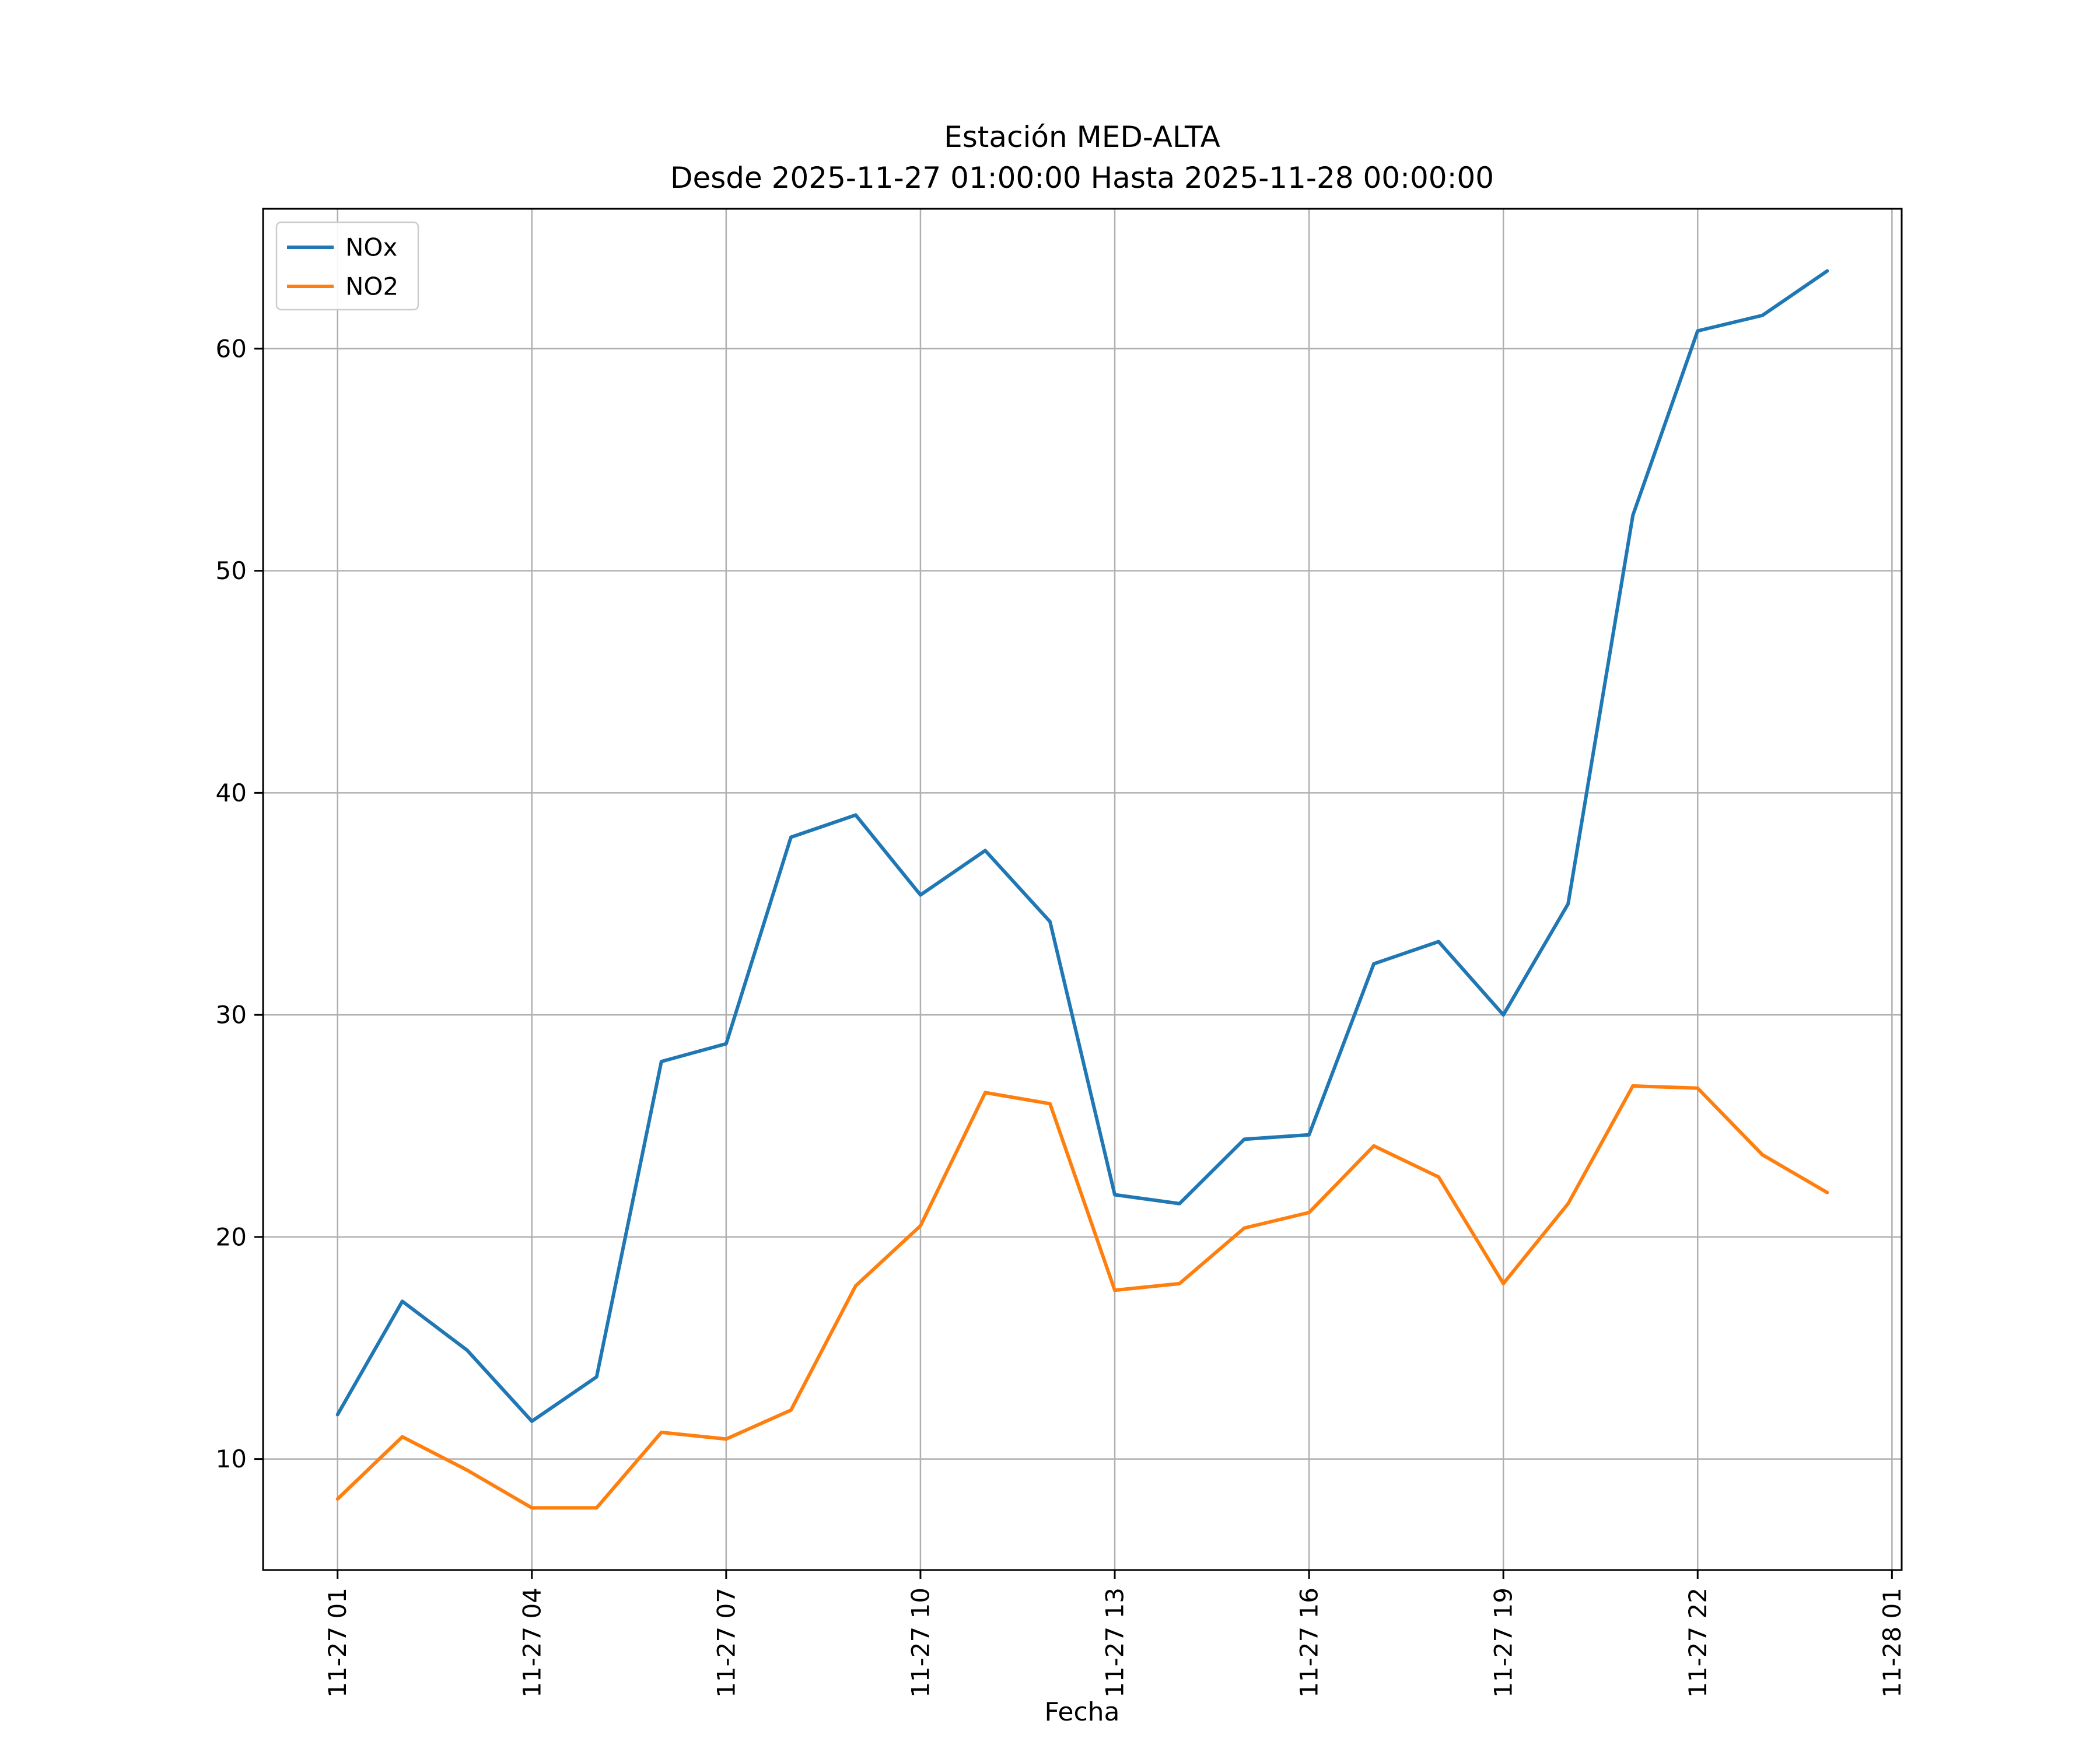  Describe the element at coordinates (231, 1236) in the screenshot. I see `y-tick-label: 20` at that location.